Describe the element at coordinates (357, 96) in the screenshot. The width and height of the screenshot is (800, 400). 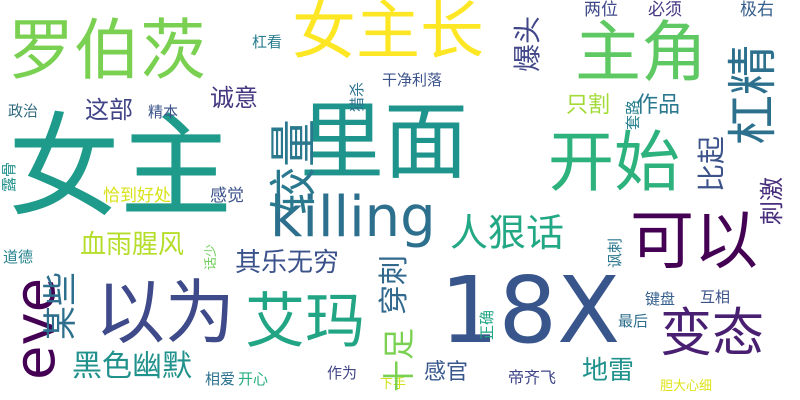
I see `word-maosha: 猎杀` at that location.